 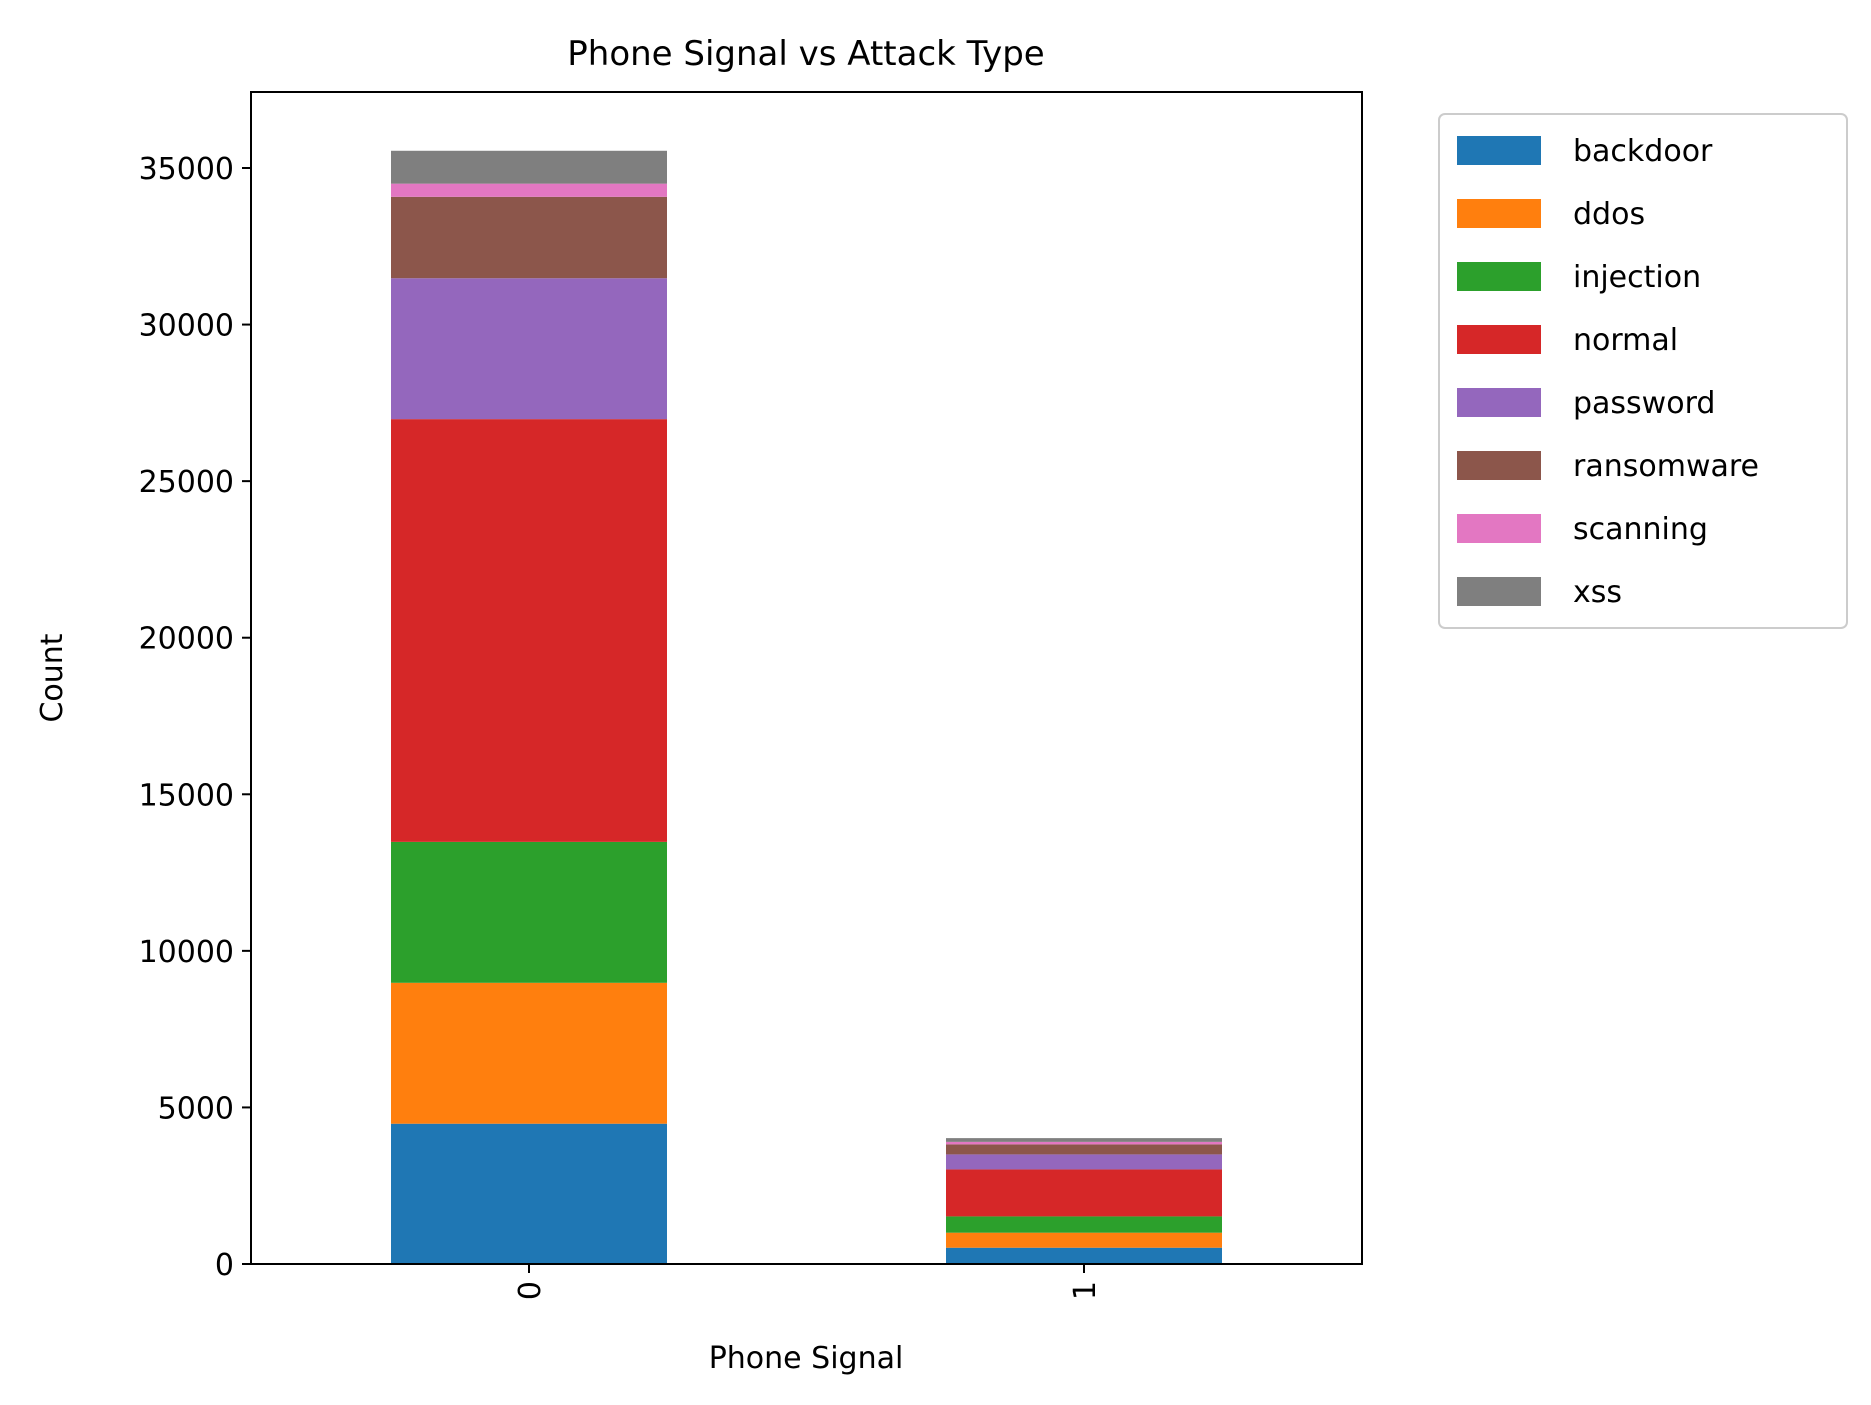 I want to click on y-tick-label: 10000, so click(x=186, y=952).